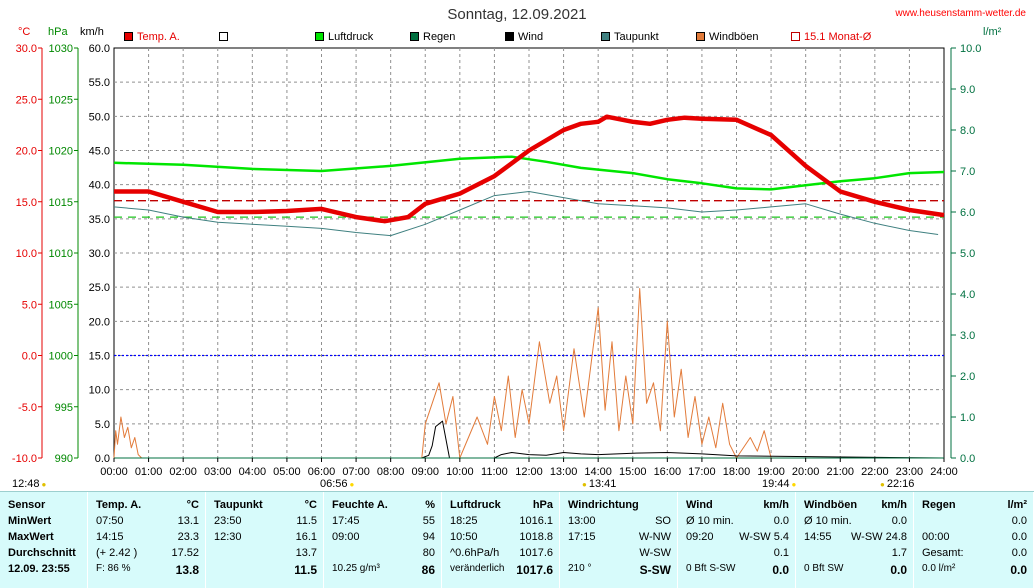  I want to click on time-tick-label: 13:00, so click(564, 472).